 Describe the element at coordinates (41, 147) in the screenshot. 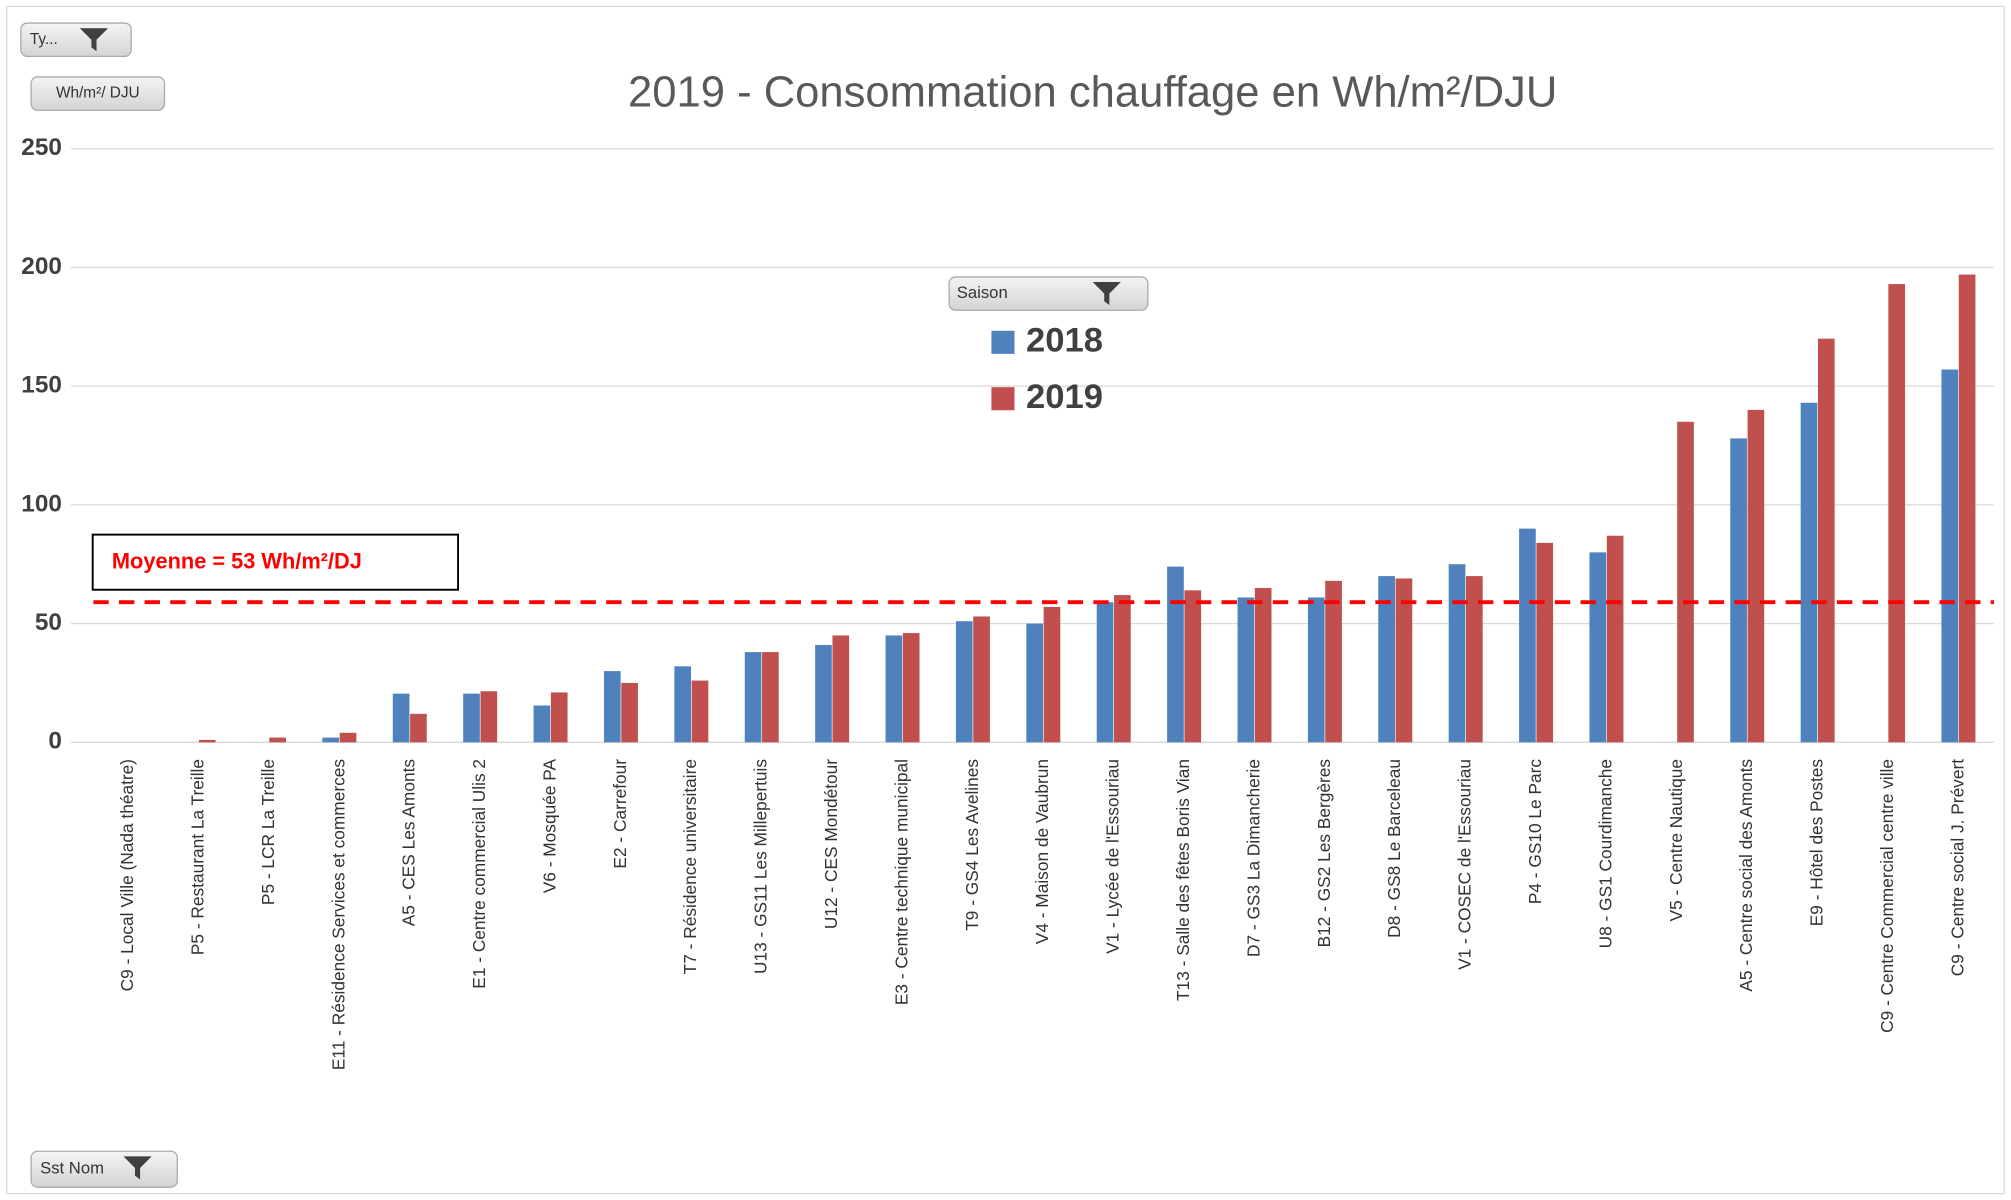

I see `y-tick-label: 250` at that location.